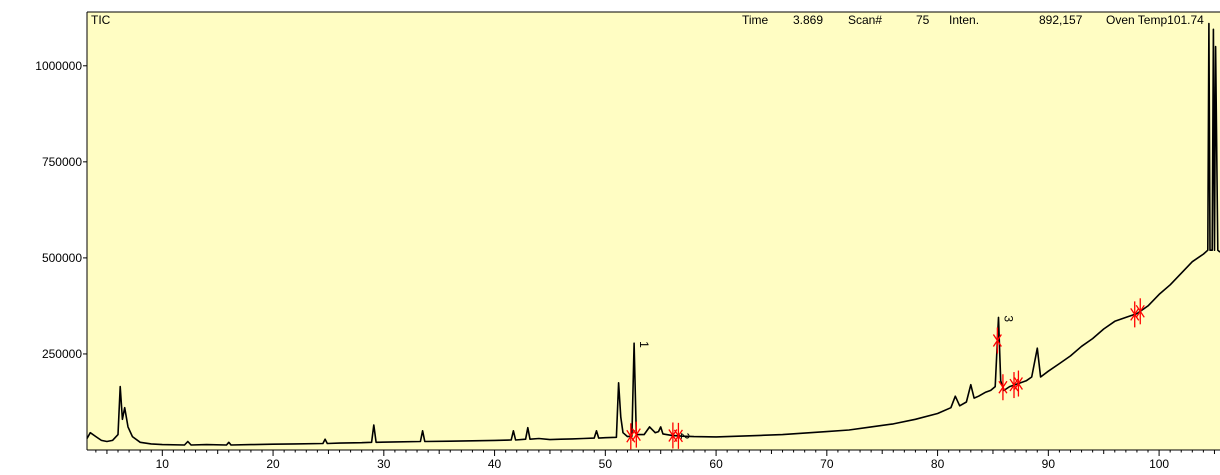  What do you see at coordinates (923, 20) in the screenshot?
I see `scan-value: 75` at bounding box center [923, 20].